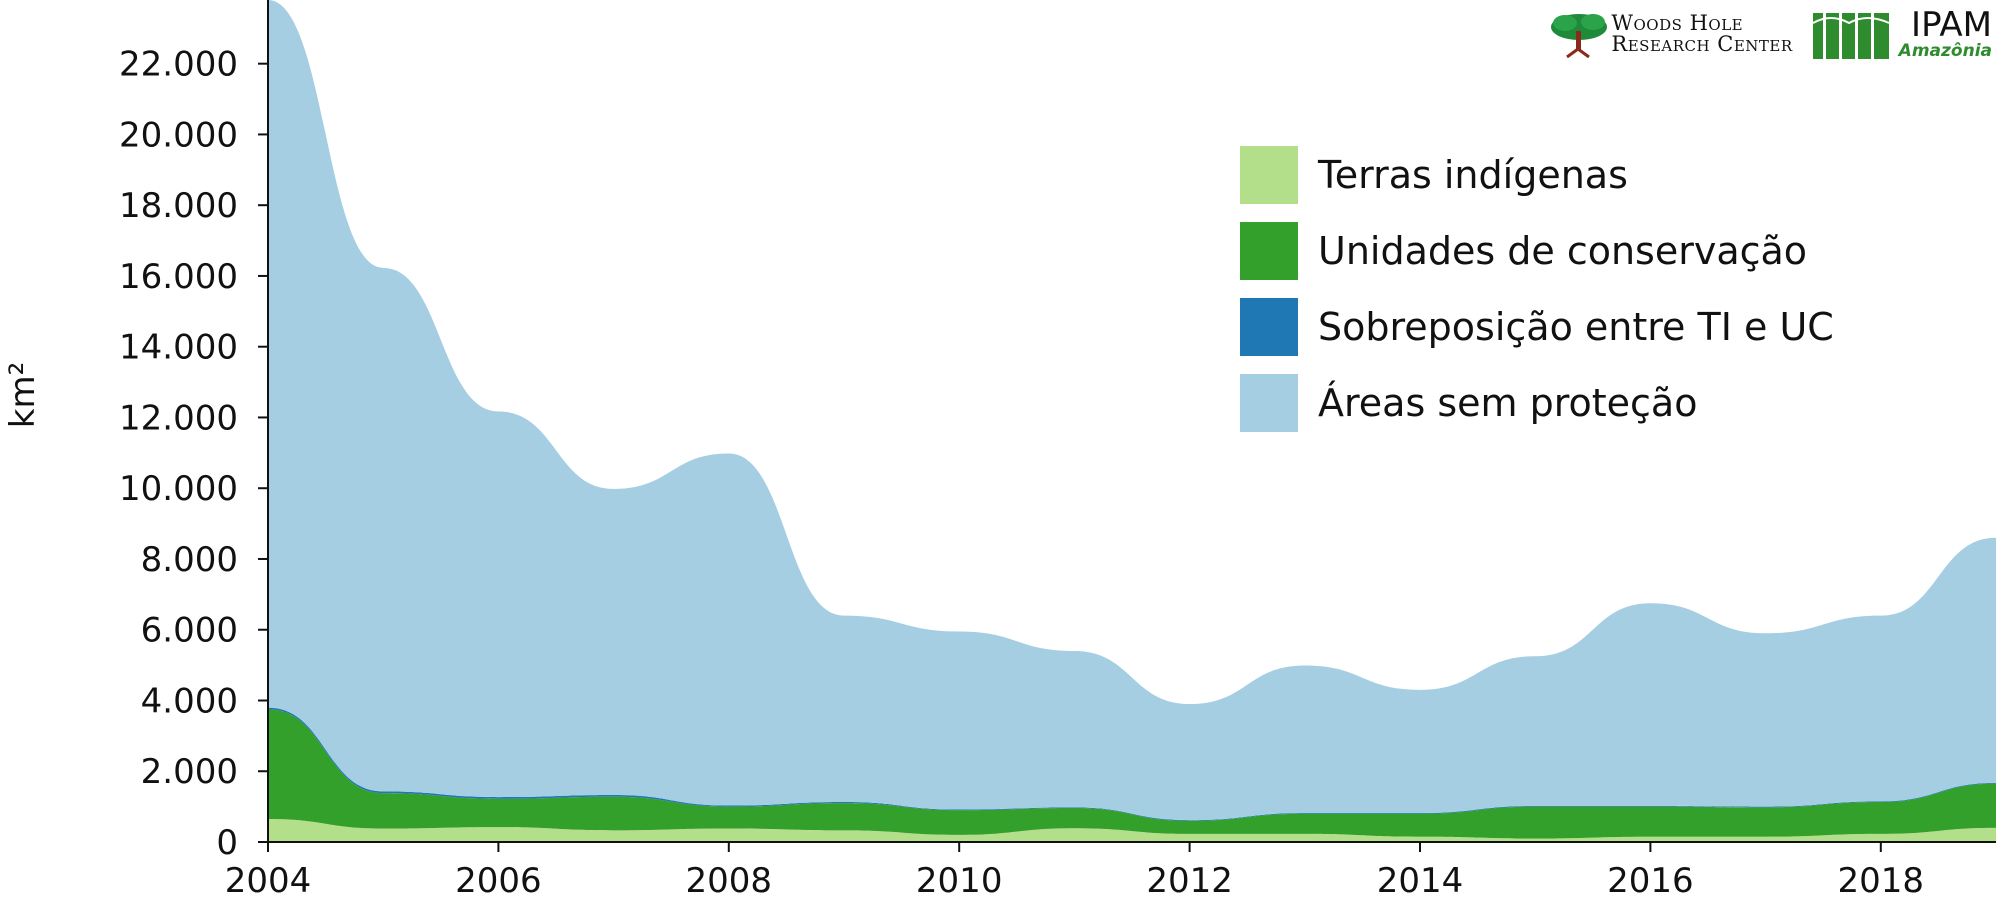 This screenshot has width=2000, height=903. What do you see at coordinates (189, 631) in the screenshot?
I see `y-tick-label: 6.000` at bounding box center [189, 631].